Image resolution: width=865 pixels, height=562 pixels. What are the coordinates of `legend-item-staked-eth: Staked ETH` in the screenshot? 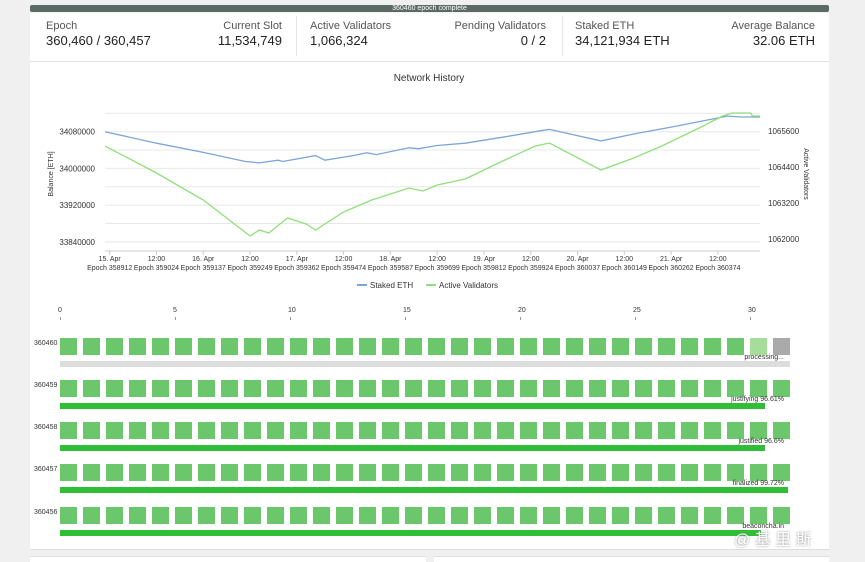 It's located at (391, 285).